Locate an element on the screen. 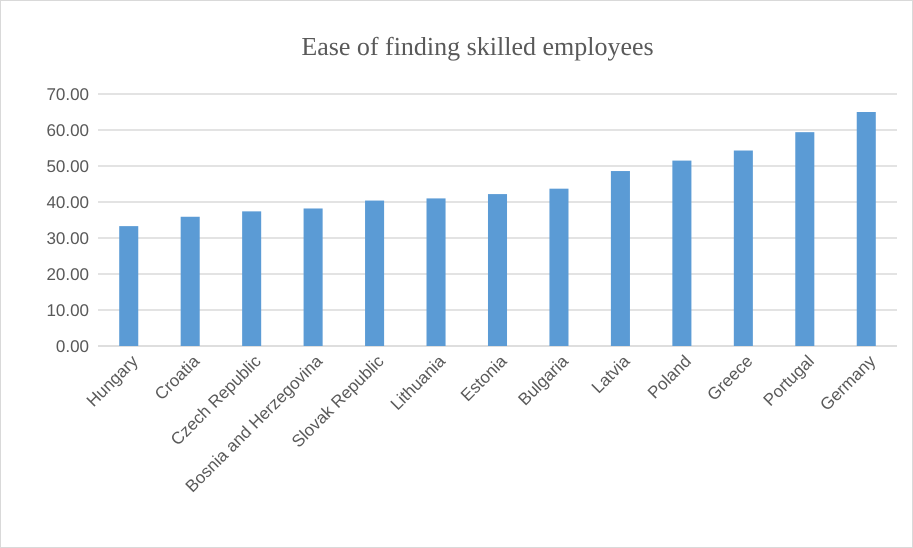 The height and width of the screenshot is (548, 913). y-tick-label: 0.00 is located at coordinates (72, 346).